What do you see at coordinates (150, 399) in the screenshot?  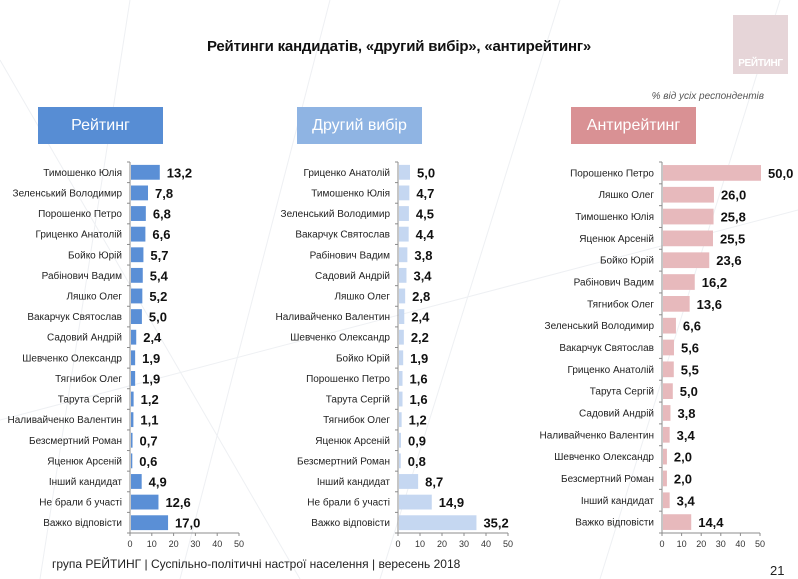 I see `rating-value-label: 1,2` at bounding box center [150, 399].